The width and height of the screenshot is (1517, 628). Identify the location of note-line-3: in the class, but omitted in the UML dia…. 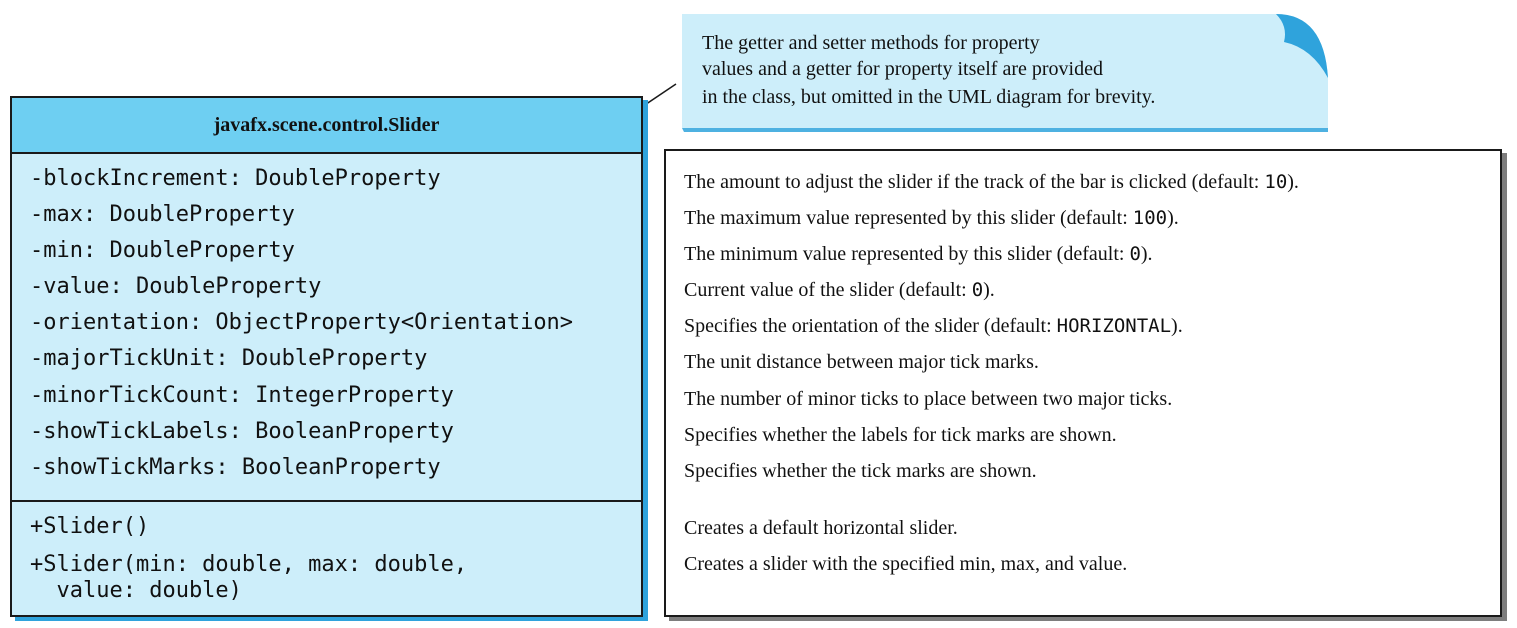
(929, 97).